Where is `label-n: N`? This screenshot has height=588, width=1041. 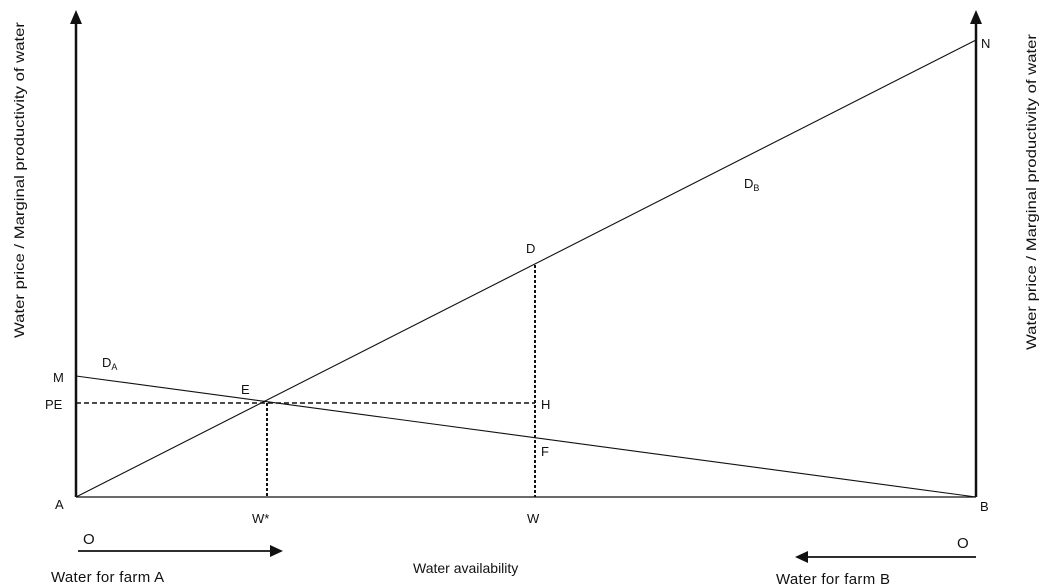
label-n: N is located at coordinates (985, 43).